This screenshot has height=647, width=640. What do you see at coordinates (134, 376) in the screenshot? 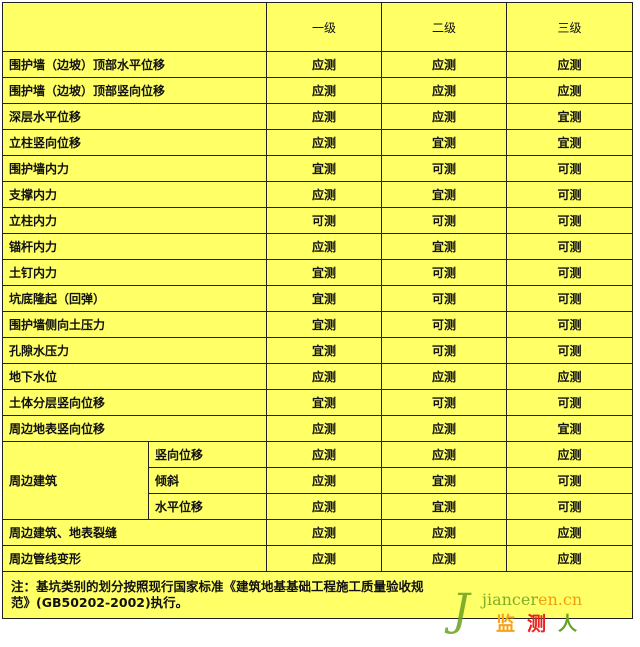
I see `item-label: 地下水位` at bounding box center [134, 376].